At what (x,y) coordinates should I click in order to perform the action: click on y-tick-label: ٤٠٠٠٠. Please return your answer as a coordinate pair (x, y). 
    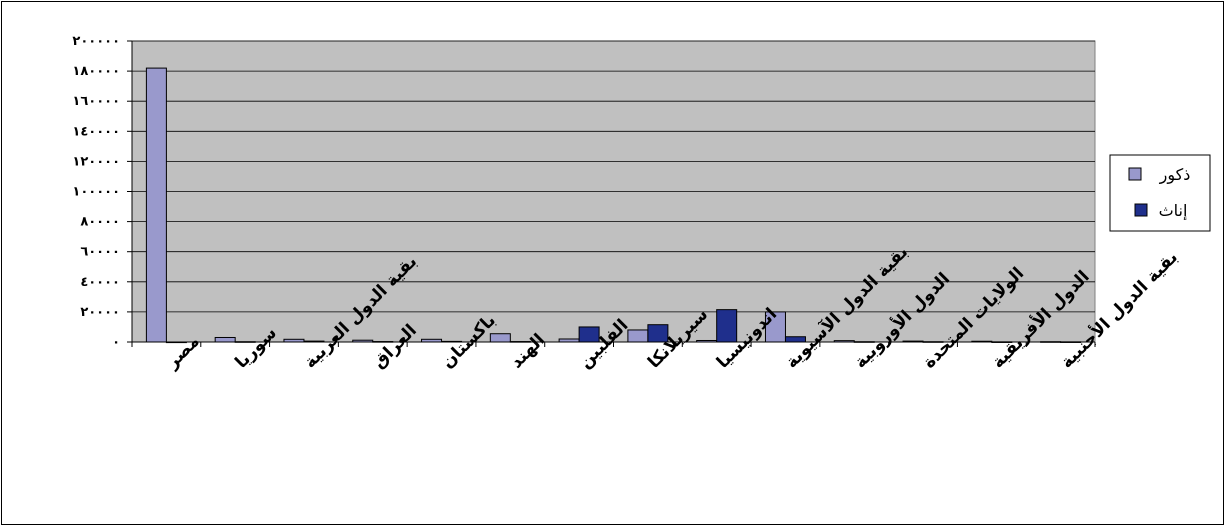
    Looking at the image, I should click on (100, 282).